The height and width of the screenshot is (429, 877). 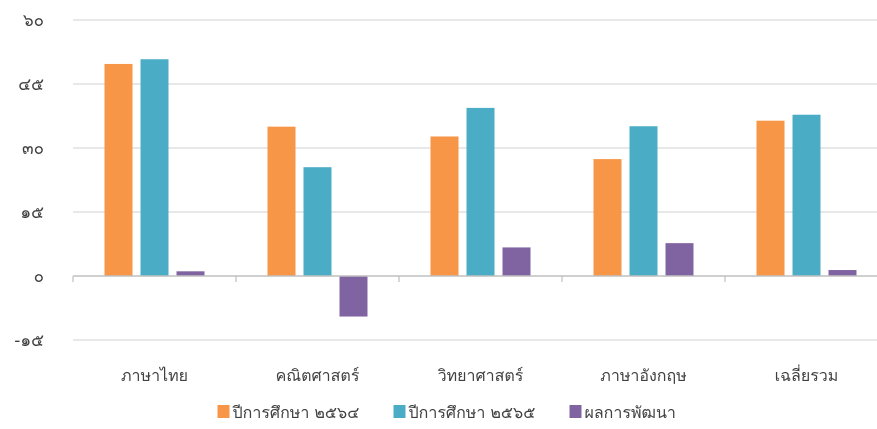 I want to click on y-tick-label: ๓๐, so click(x=33, y=149).